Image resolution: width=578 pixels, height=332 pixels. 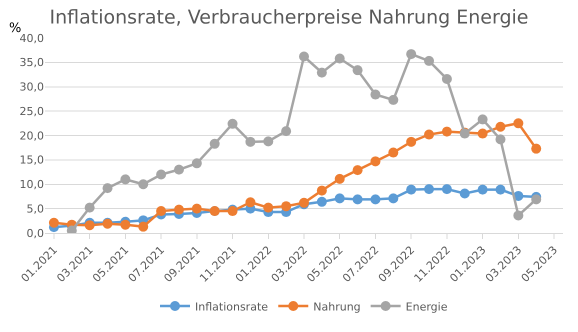 What do you see at coordinates (231, 307) in the screenshot?
I see `legend-label: Inflationsrate` at bounding box center [231, 307].